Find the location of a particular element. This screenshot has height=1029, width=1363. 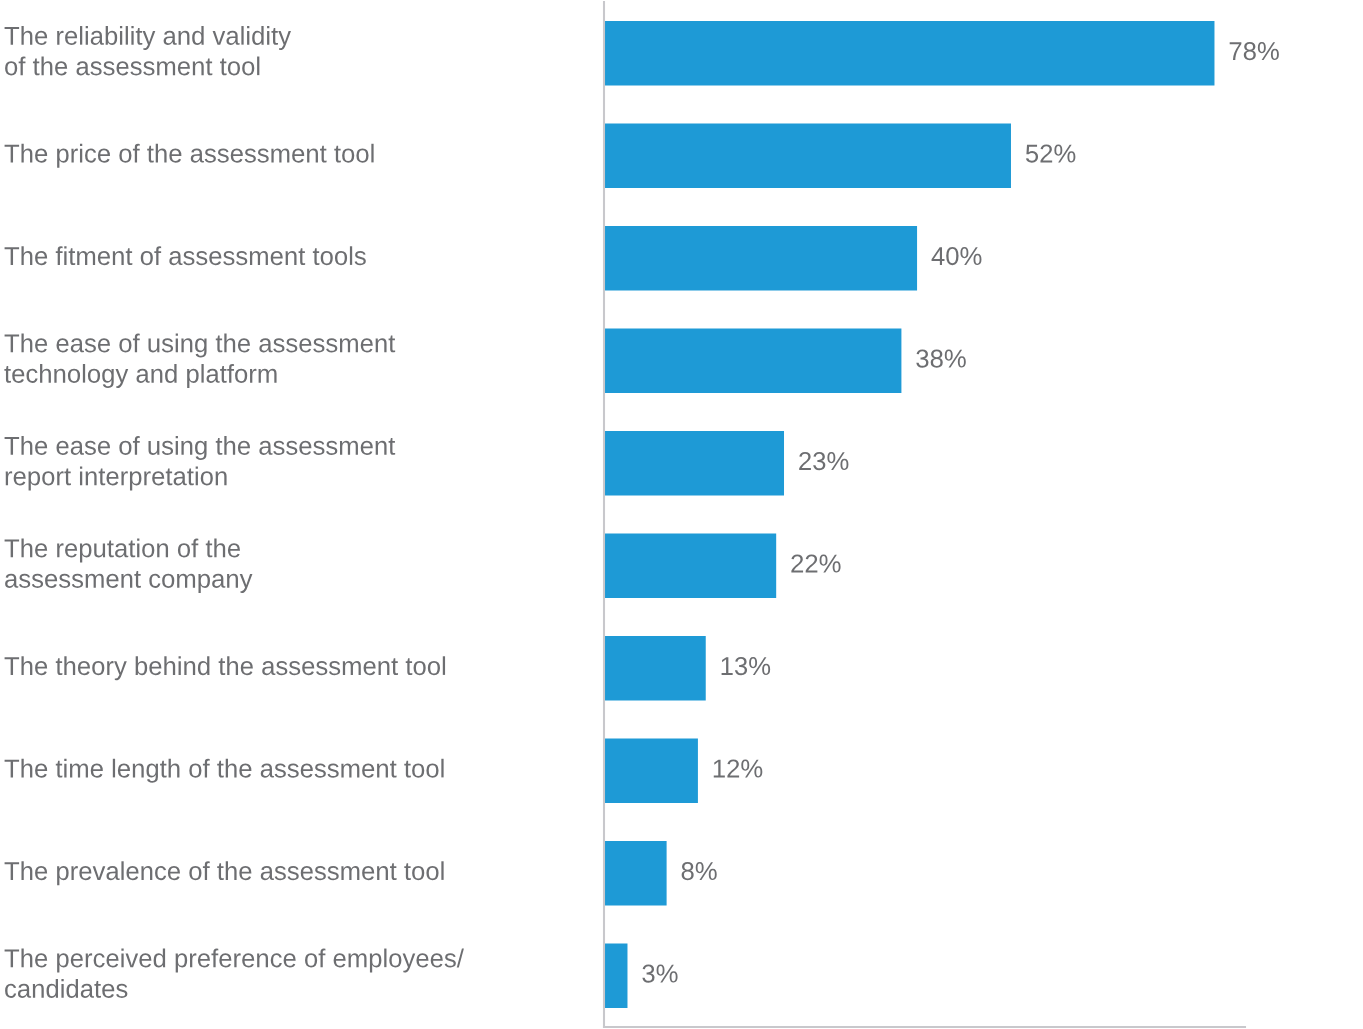

y-tick-label: The fitment of assessment tools is located at coordinates (185, 256).